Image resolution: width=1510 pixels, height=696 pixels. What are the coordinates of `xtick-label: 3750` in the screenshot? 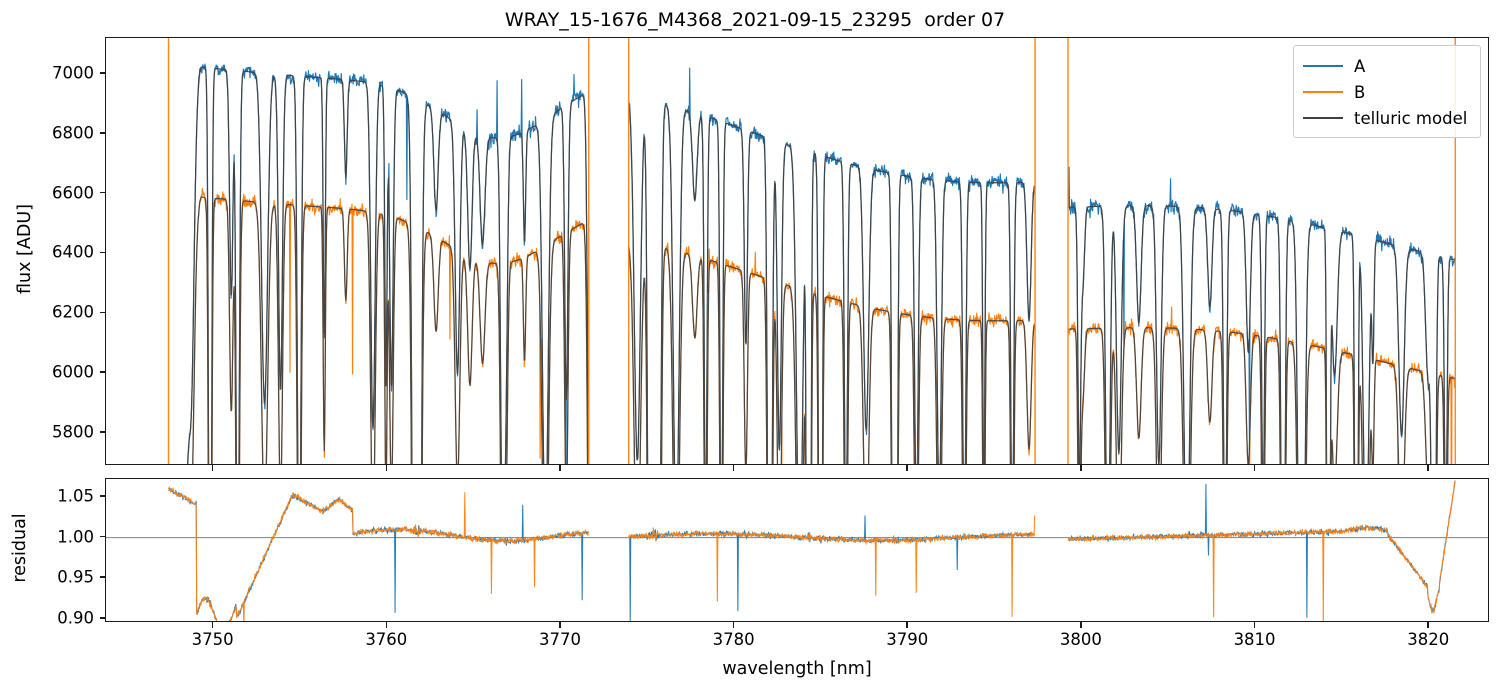 It's located at (212, 639).